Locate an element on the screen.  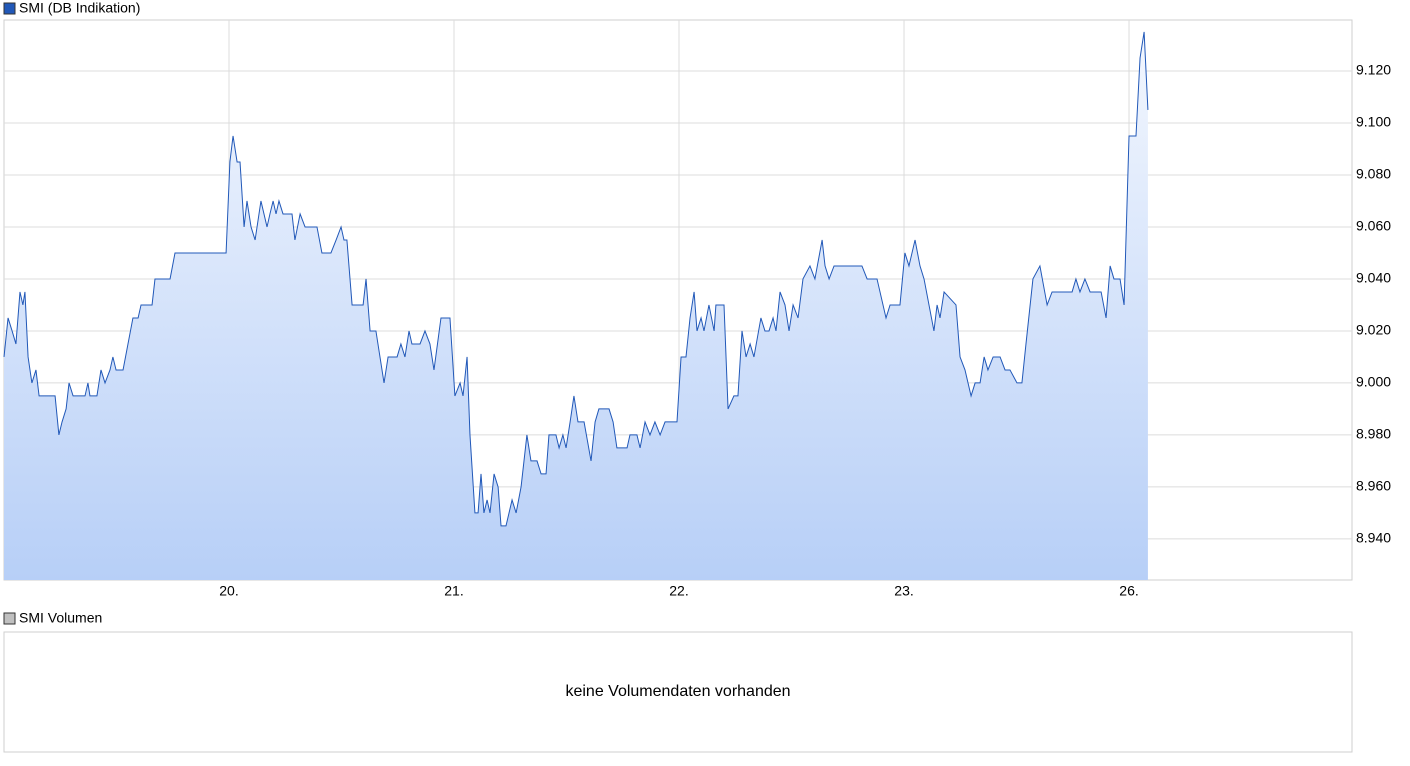
x-tick-label: 20. is located at coordinates (228, 591).